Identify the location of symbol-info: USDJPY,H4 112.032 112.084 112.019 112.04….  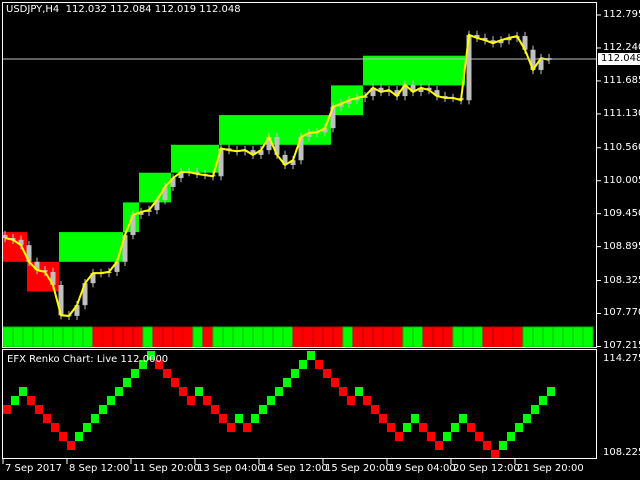
(123, 9).